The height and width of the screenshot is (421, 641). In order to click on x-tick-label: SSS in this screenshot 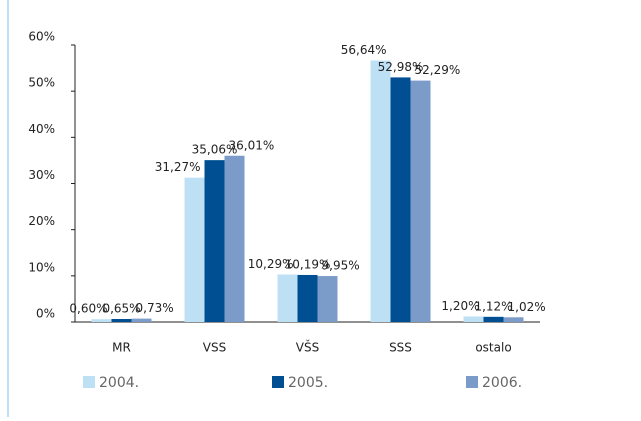, I will do `click(400, 348)`.